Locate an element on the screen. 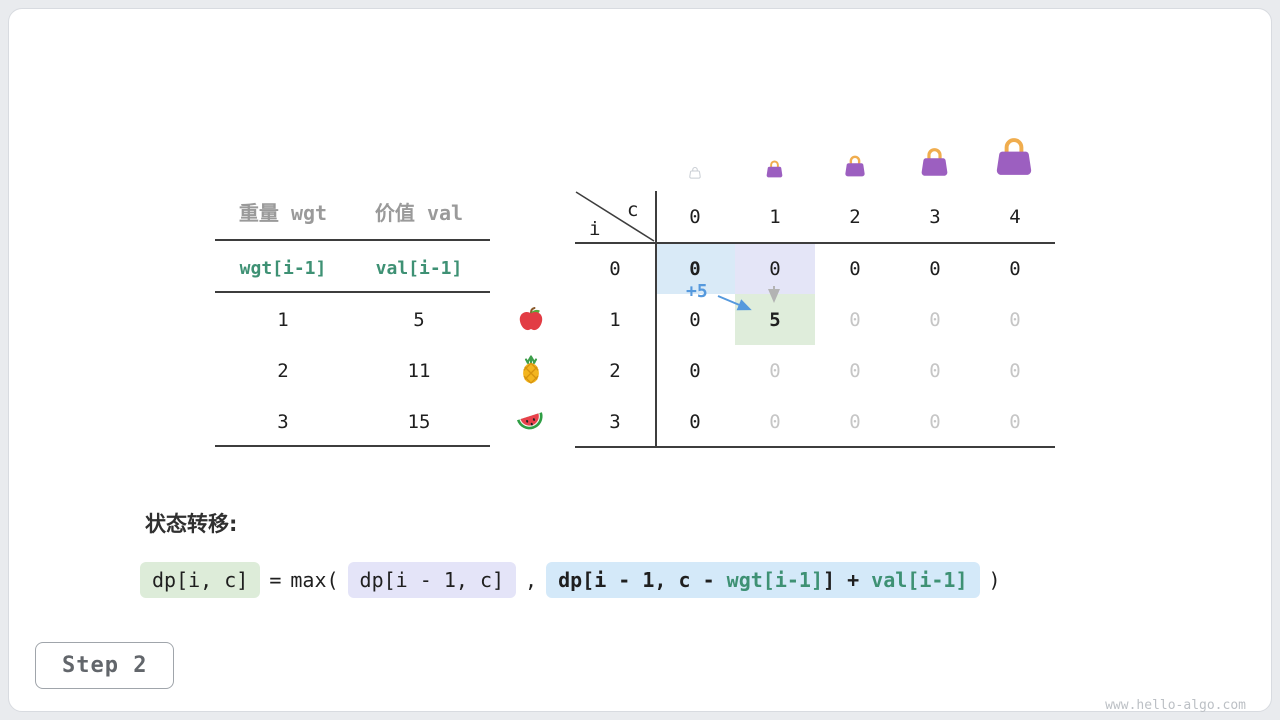 This screenshot has height=720, width=1280. dp-rule-bottom is located at coordinates (815, 447).